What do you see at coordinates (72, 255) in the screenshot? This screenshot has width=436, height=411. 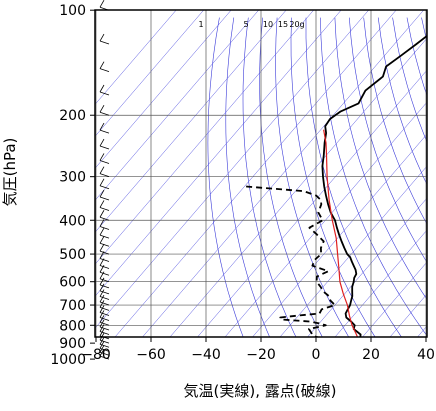 I see `y-tick-label: 500` at bounding box center [72, 255].